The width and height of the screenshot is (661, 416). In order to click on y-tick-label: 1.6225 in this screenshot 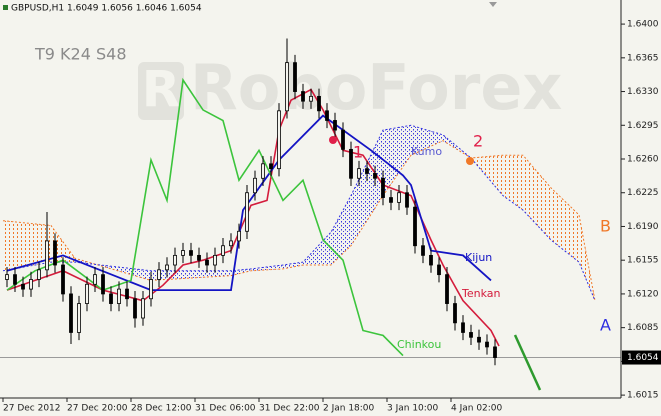, I will do `click(643, 193)`.